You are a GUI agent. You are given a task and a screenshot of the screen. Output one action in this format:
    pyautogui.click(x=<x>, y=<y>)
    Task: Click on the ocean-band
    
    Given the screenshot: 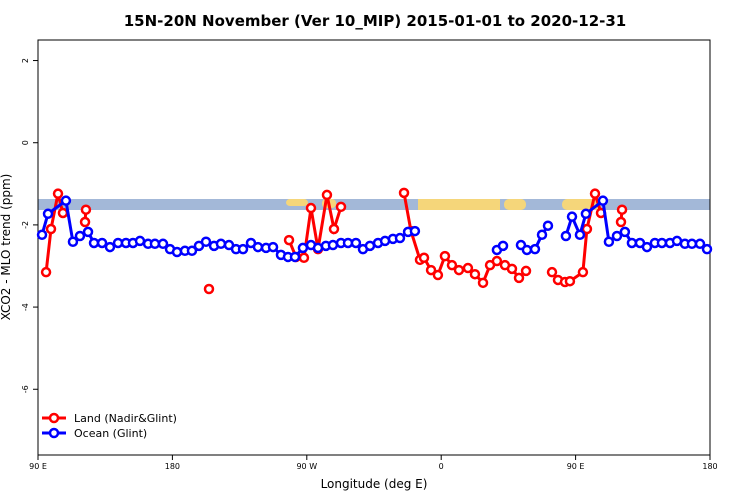 What is the action you would take?
    pyautogui.click(x=374, y=204)
    